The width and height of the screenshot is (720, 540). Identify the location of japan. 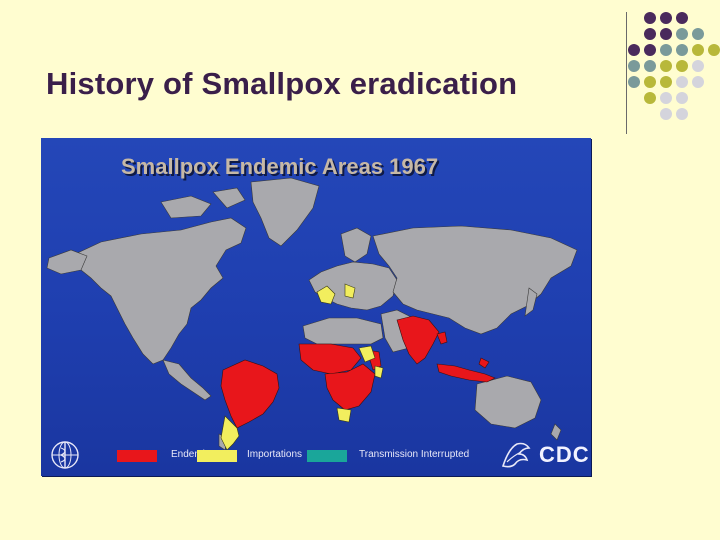
(531, 302).